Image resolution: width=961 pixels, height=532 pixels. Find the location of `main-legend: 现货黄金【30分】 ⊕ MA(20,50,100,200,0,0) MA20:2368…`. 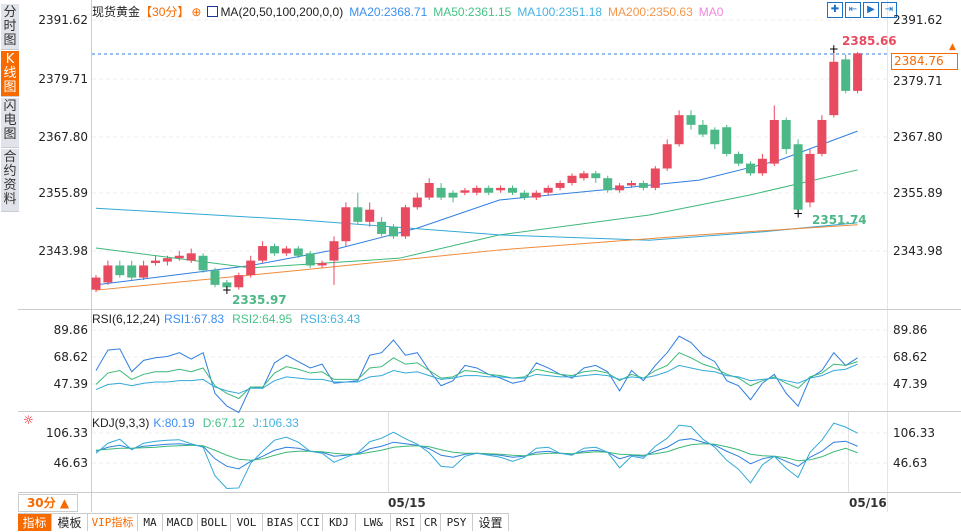

main-legend: 现货黄金【30分】 ⊕ MA(20,50,100,200,0,0) MA20:2368… is located at coordinates (410, 11).